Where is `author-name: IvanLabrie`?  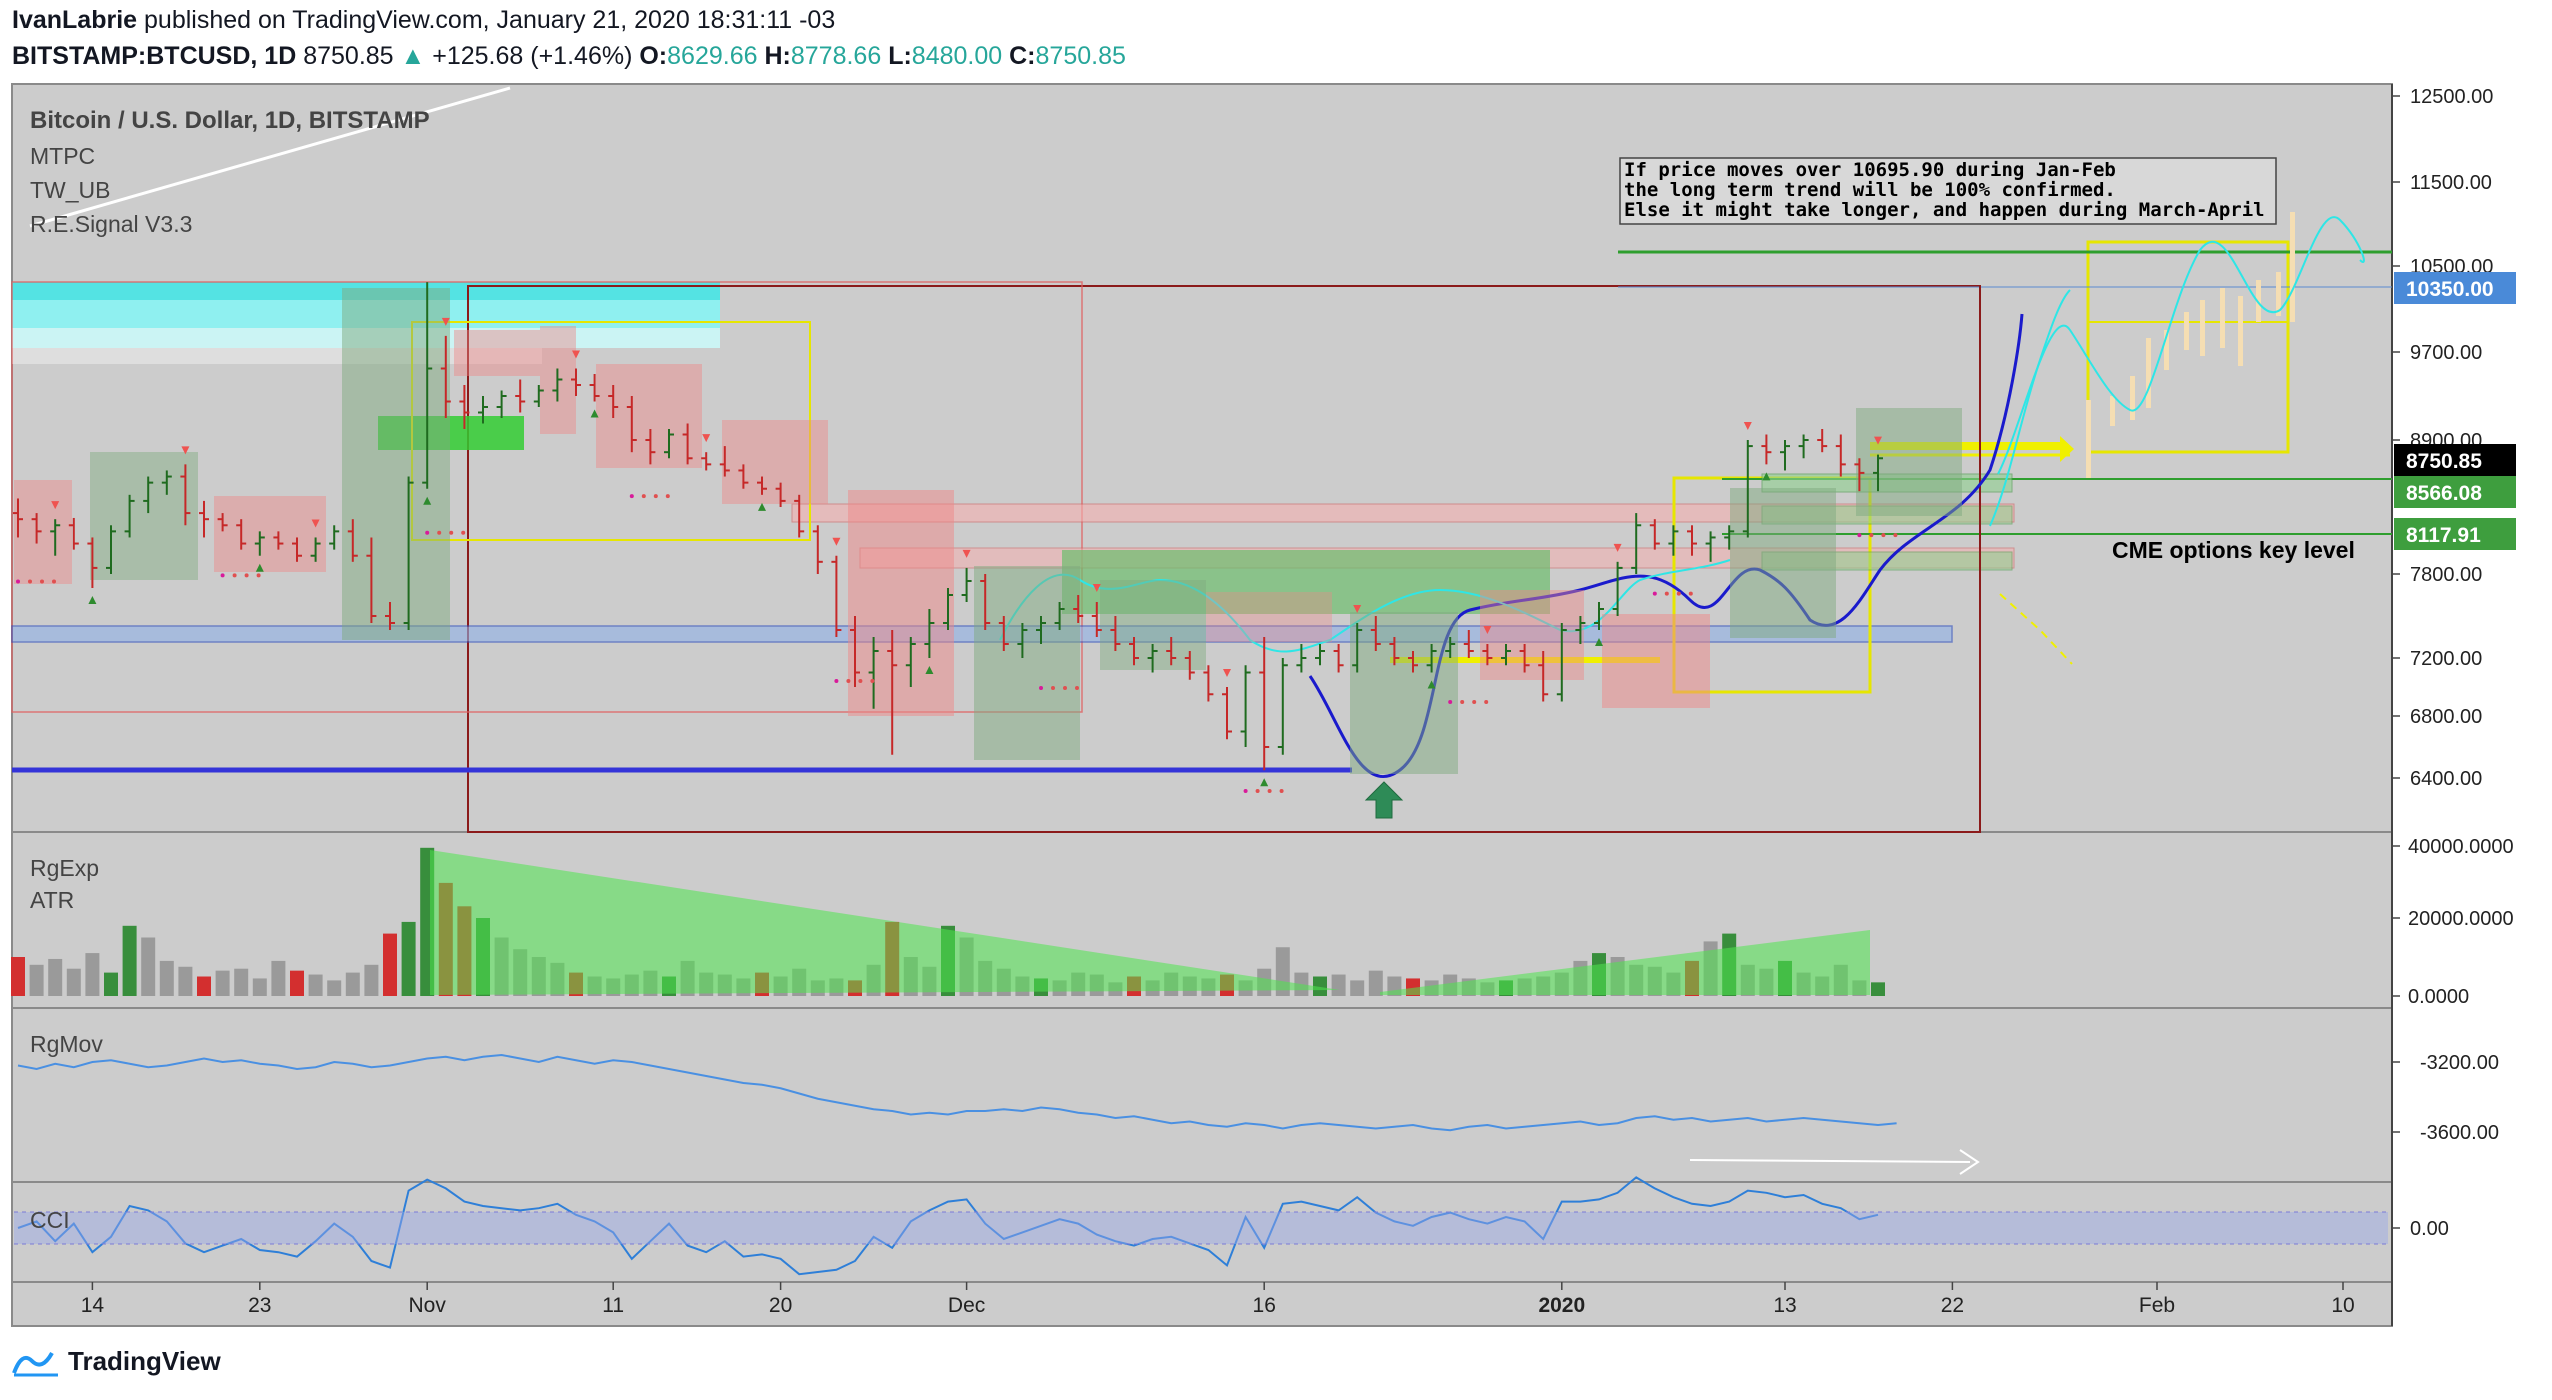 author-name: IvanLabrie is located at coordinates (75, 20).